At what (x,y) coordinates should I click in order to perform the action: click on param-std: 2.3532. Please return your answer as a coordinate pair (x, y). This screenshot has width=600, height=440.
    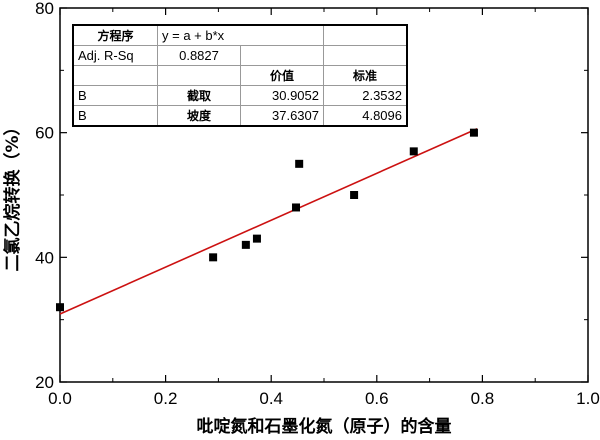
    Looking at the image, I should click on (365, 95).